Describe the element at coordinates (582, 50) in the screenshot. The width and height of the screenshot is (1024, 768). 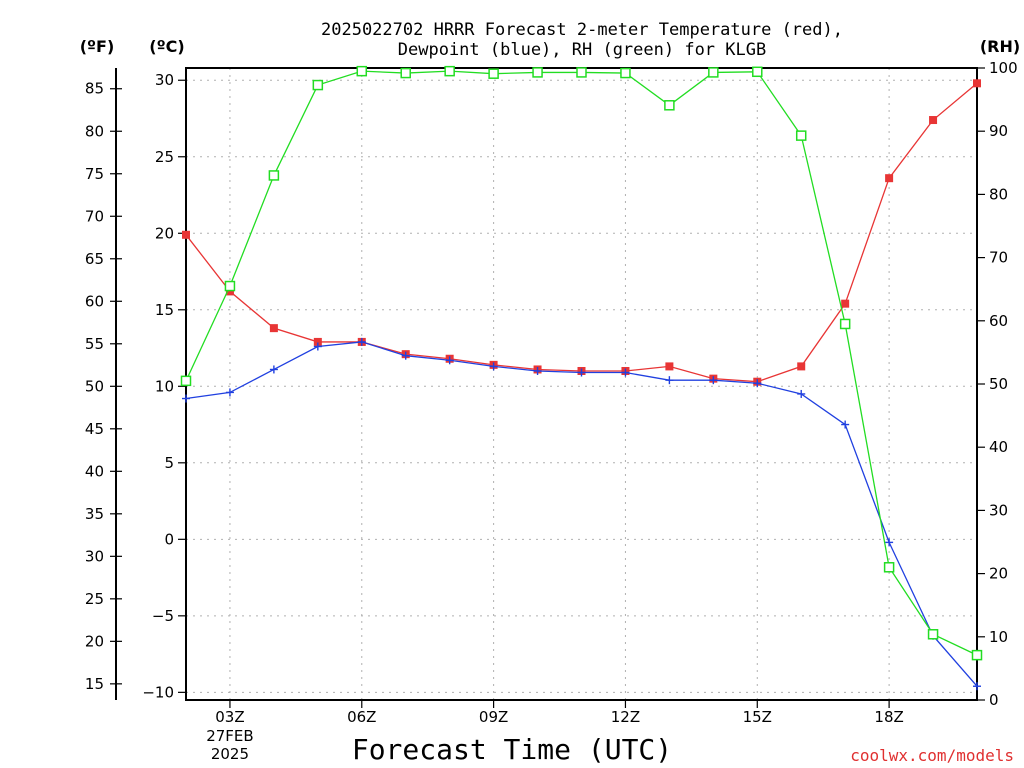
I see `chart-title-line-2: Dewpoint (blue), RH (green) for KLGB` at that location.